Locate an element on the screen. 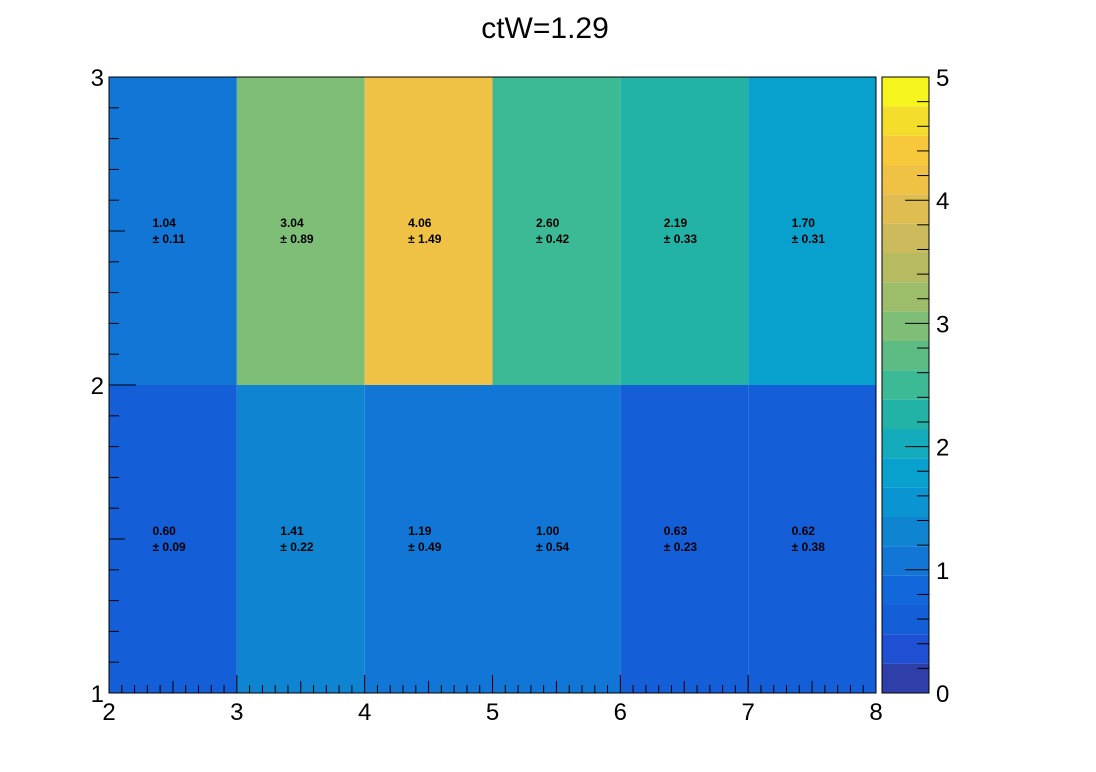 This screenshot has width=1096, height=772. cell-error-label: ± 0.31 is located at coordinates (809, 239).